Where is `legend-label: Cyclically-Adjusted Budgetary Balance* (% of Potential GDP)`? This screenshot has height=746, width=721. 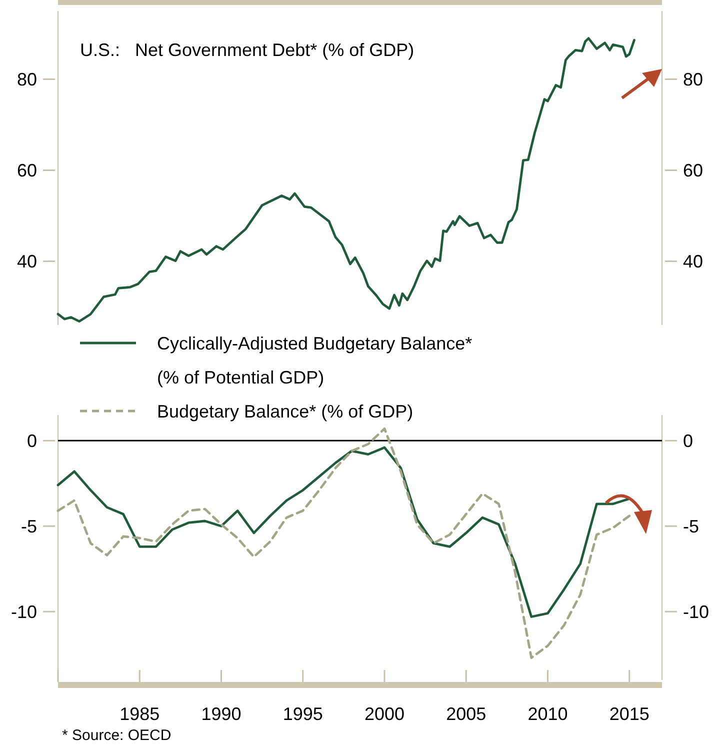
legend-label: Cyclically-Adjusted Budgetary Balance* (% of Potential GDP) is located at coordinates (314, 360).